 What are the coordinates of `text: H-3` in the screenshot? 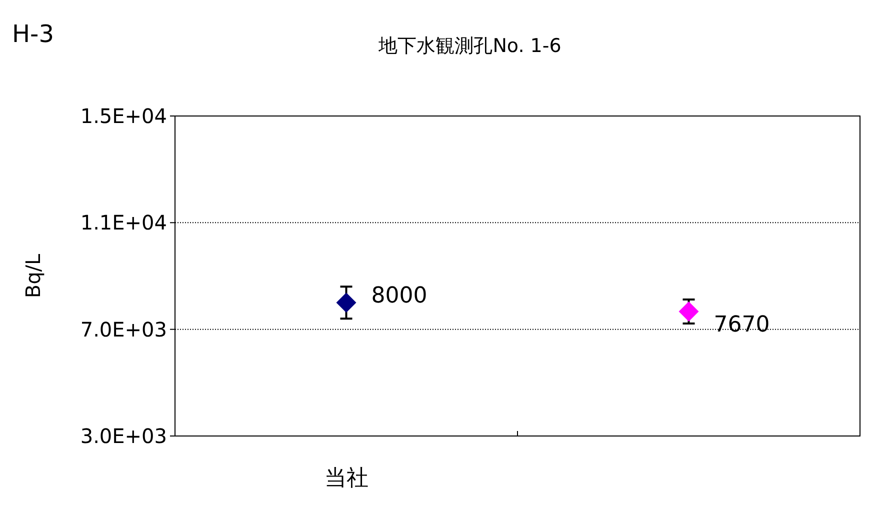 It's located at (33, 34).